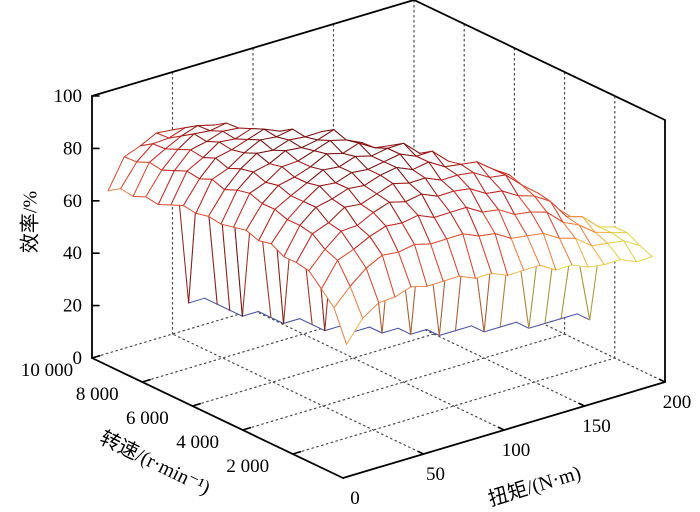 This screenshot has width=700, height=512. Describe the element at coordinates (435, 474) in the screenshot. I see `svg-text: 50` at that location.